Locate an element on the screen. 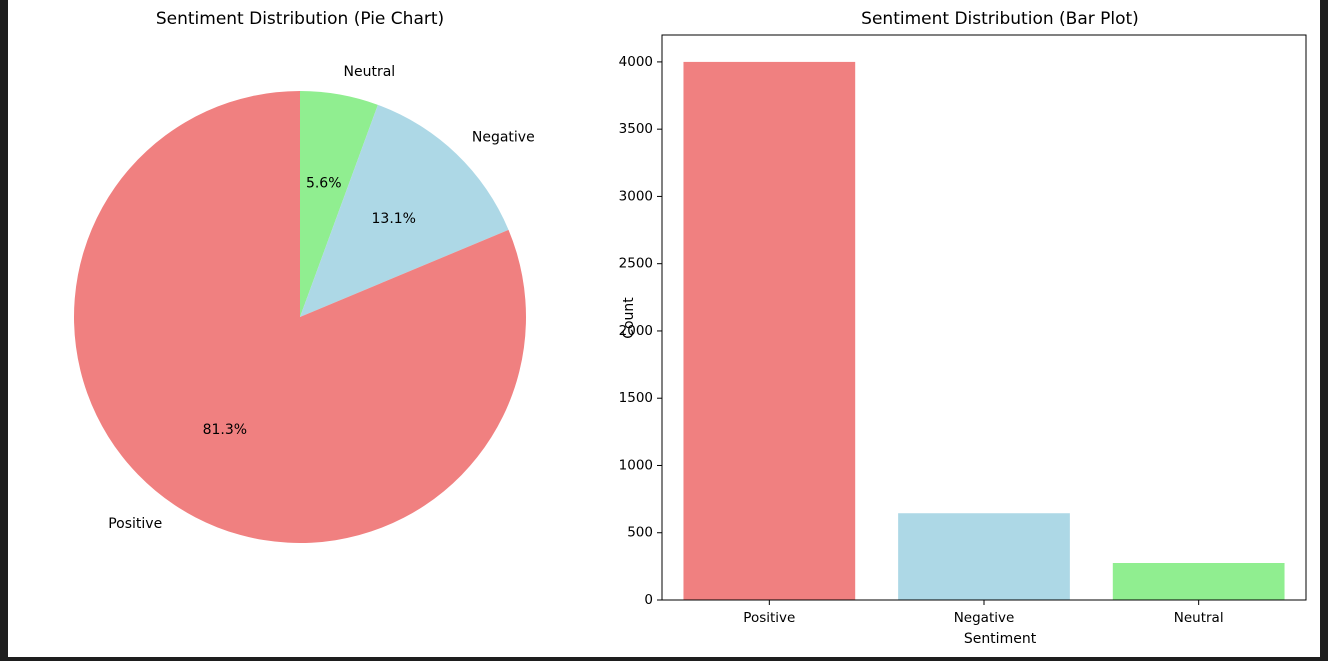  bar-x-tick-label: Positive is located at coordinates (769, 618).